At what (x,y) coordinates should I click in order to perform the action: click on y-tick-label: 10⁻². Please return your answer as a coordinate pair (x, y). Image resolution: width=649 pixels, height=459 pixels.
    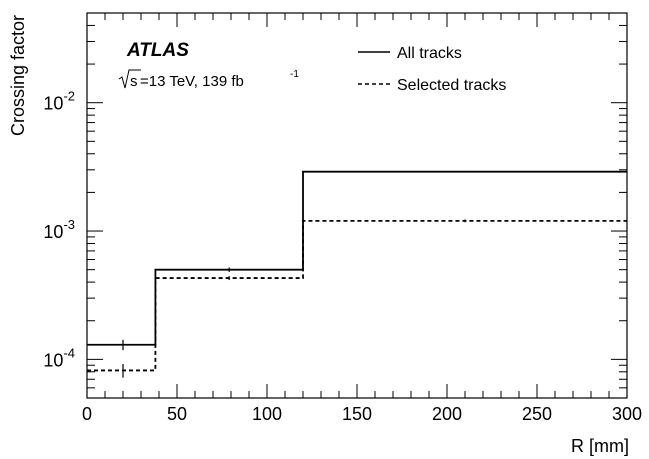
    Looking at the image, I should click on (59, 101).